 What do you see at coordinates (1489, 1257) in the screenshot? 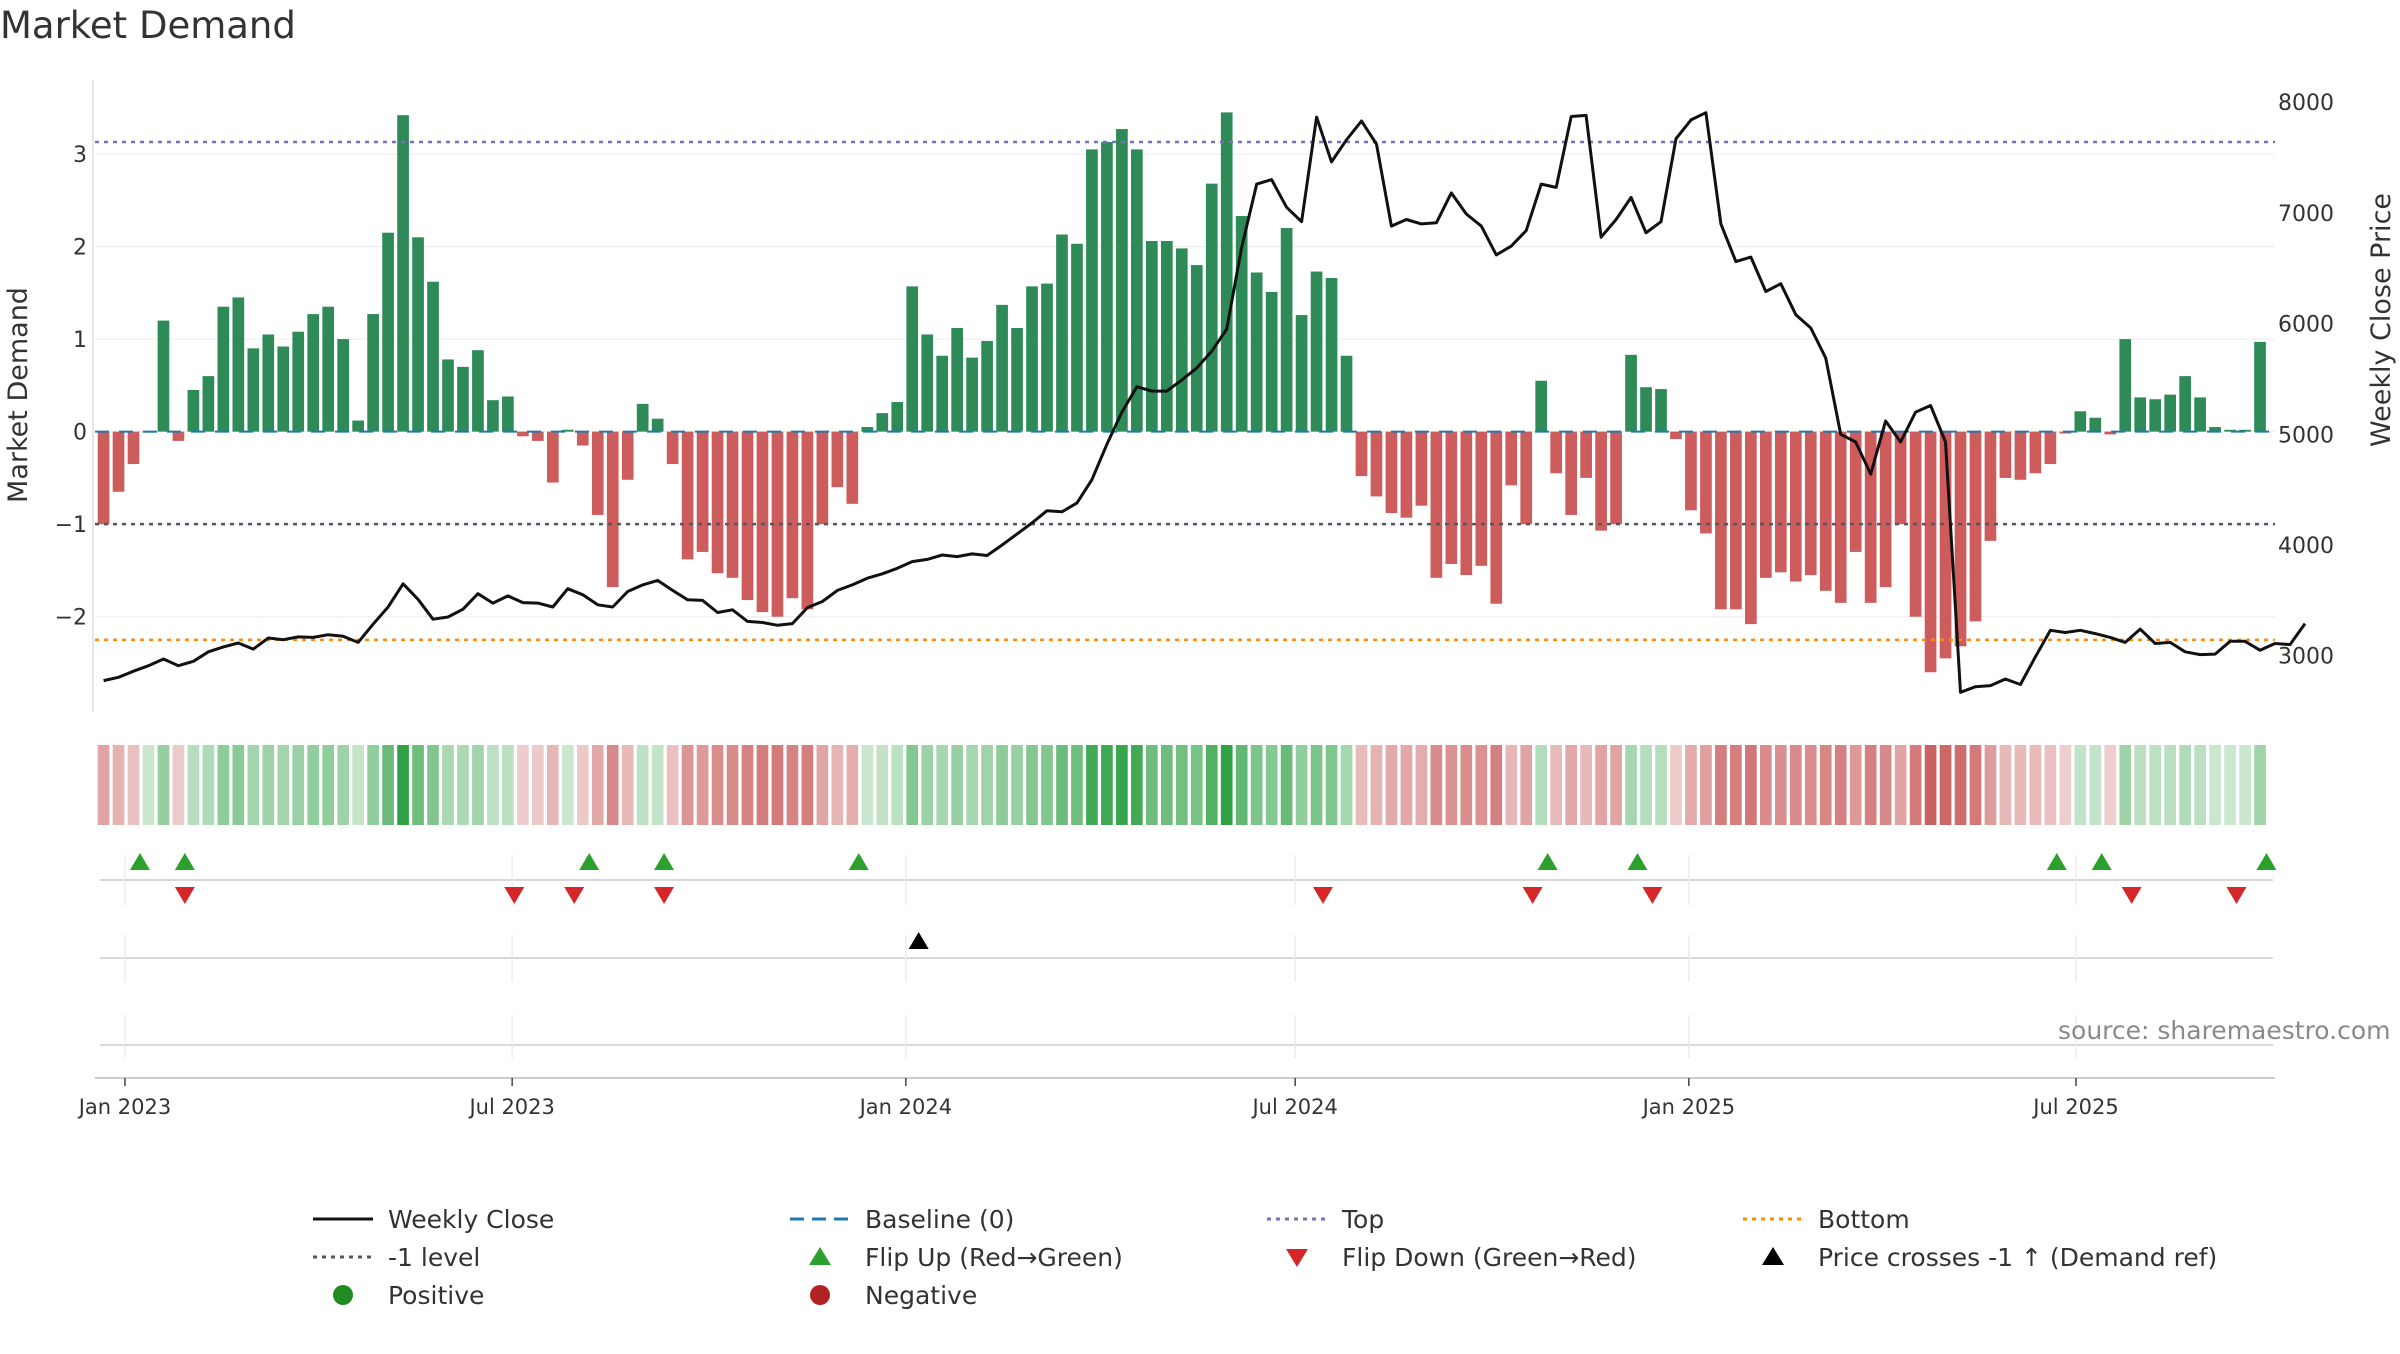
I see `legend-label: Flip Down (Green→Red)` at bounding box center [1489, 1257].